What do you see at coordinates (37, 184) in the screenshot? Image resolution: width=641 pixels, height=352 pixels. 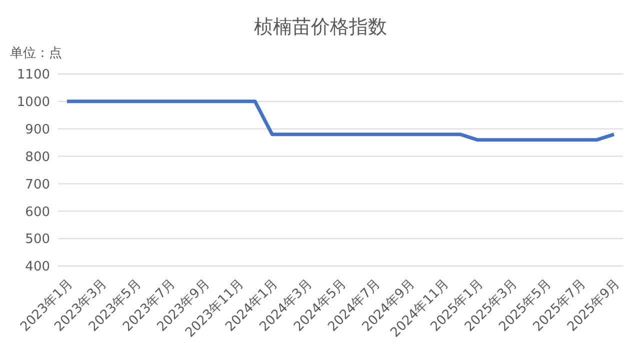 I see `y-tick-label: 700` at bounding box center [37, 184].